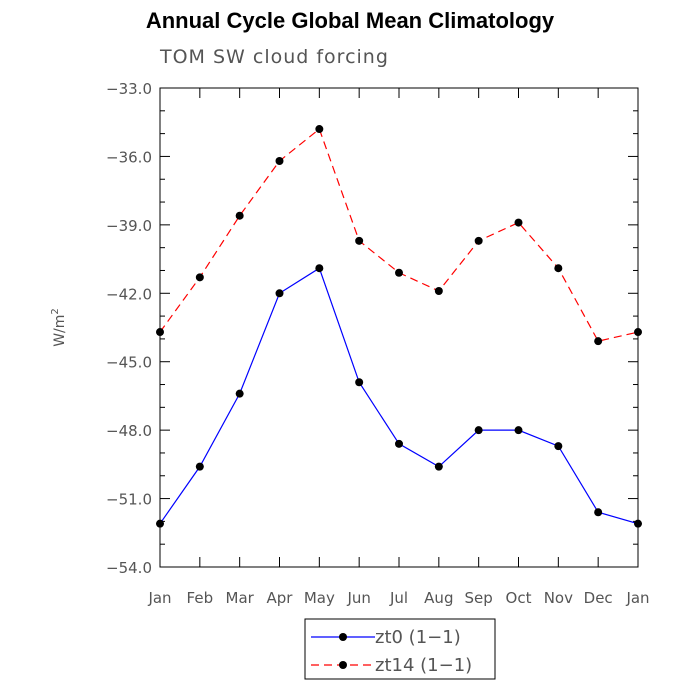  Describe the element at coordinates (274, 57) in the screenshot. I see `chart-subtitle: TOM SW cloud forcing` at that location.